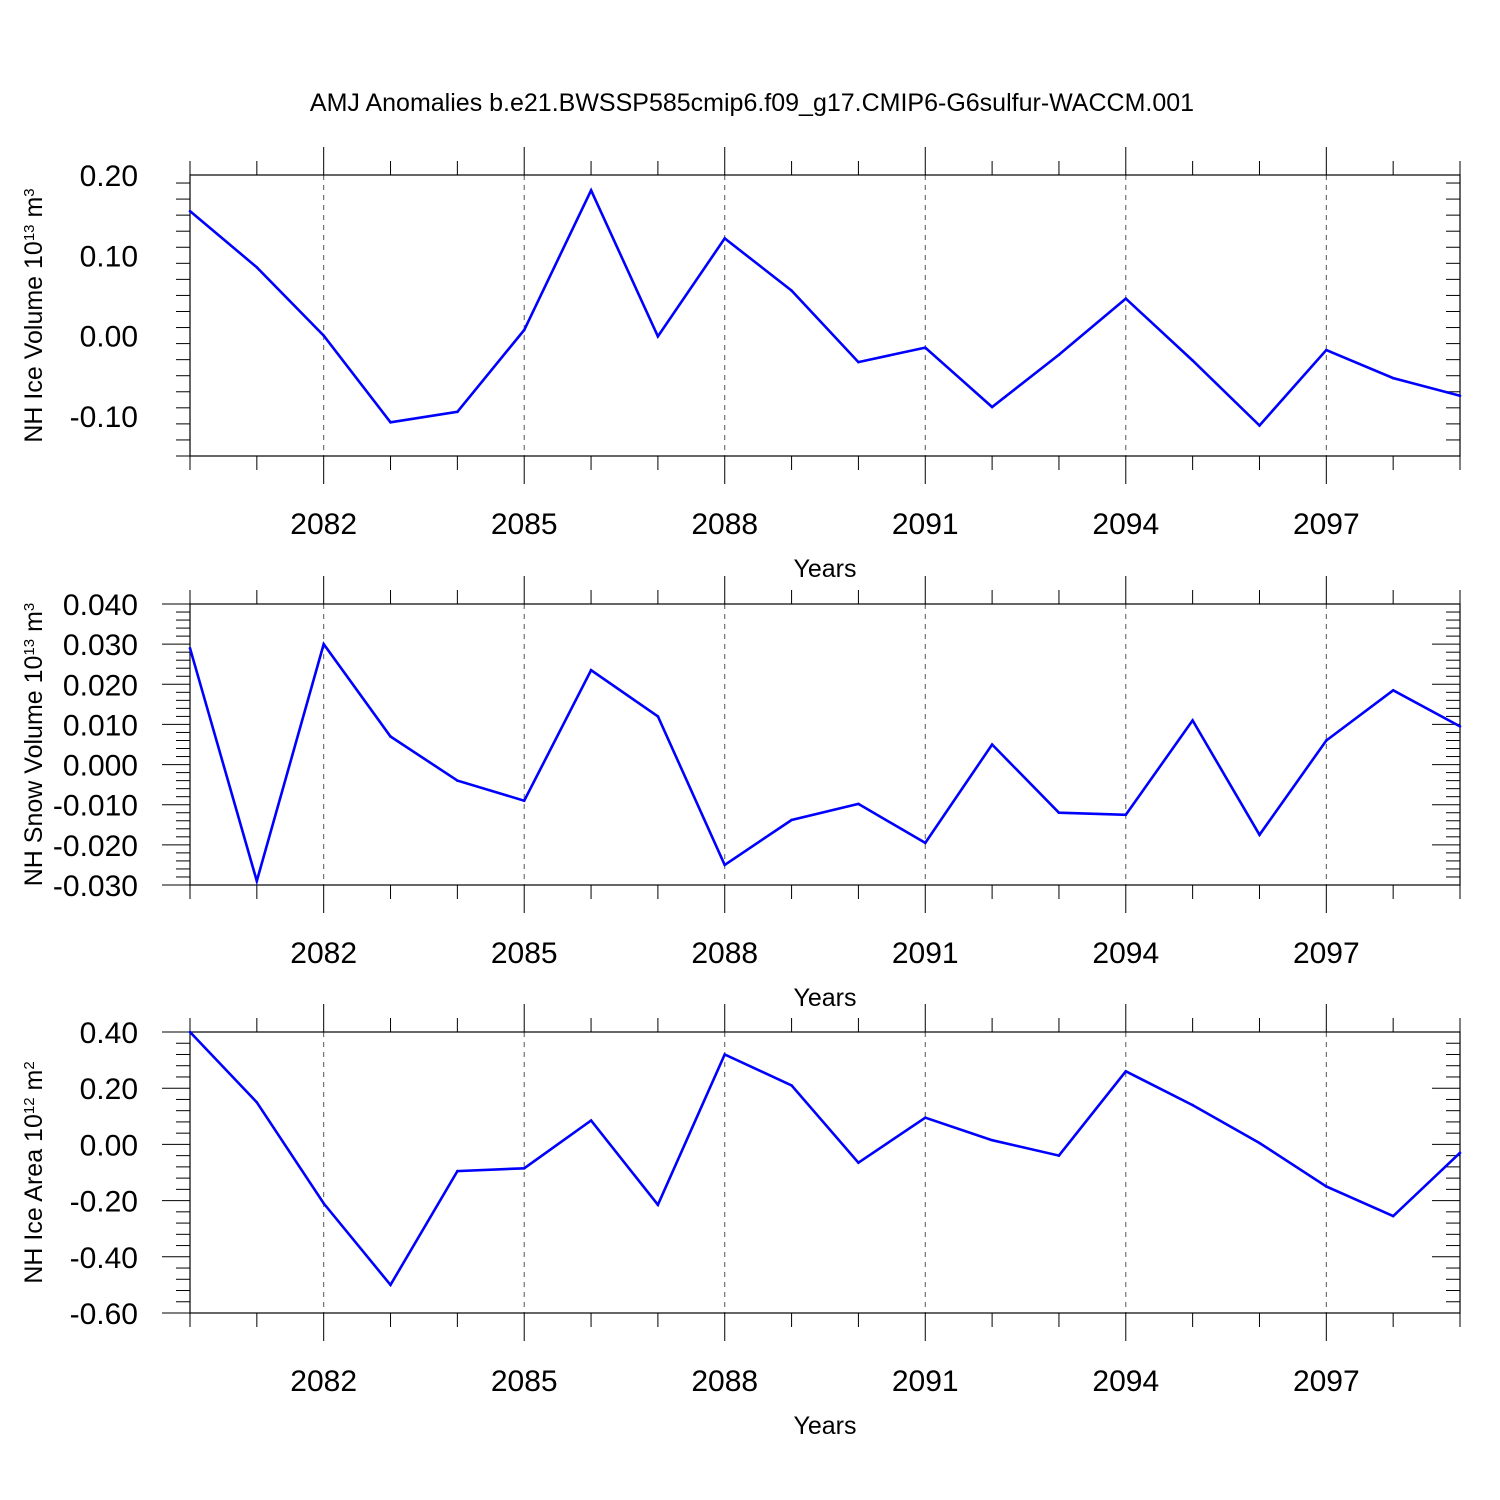 Image resolution: width=1500 pixels, height=1500 pixels. I want to click on y-tick-label: 0.00, so click(109, 1145).